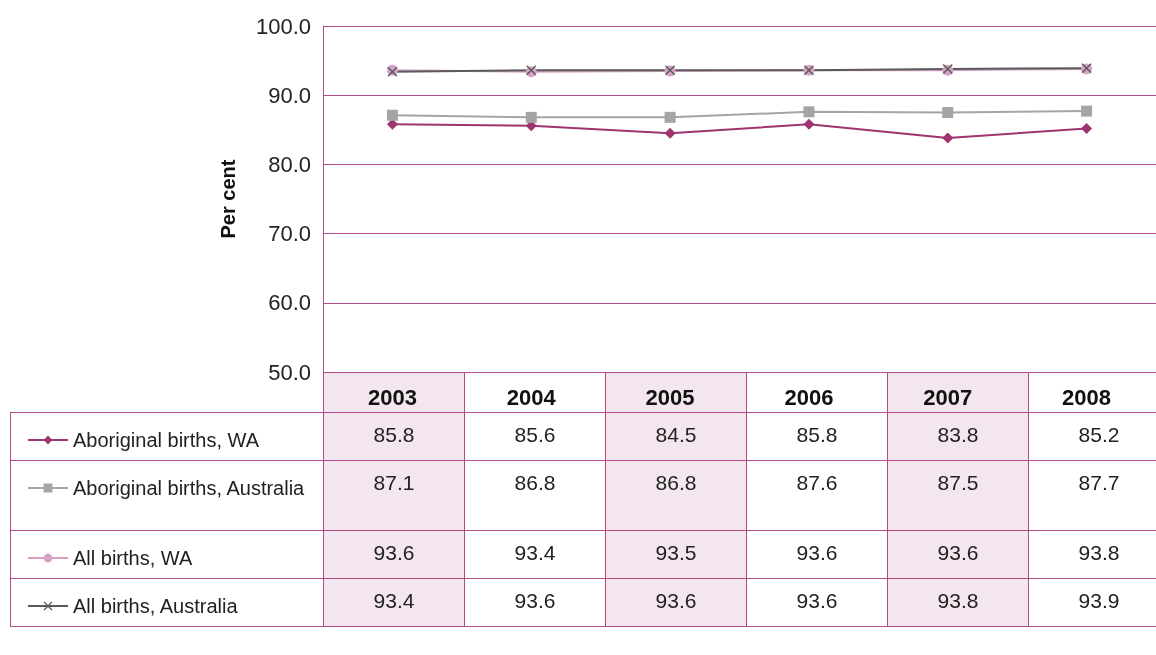 Image resolution: width=1156 pixels, height=655 pixels. What do you see at coordinates (166, 440) in the screenshot?
I see `legend-label: Aboriginal births, WA` at bounding box center [166, 440].